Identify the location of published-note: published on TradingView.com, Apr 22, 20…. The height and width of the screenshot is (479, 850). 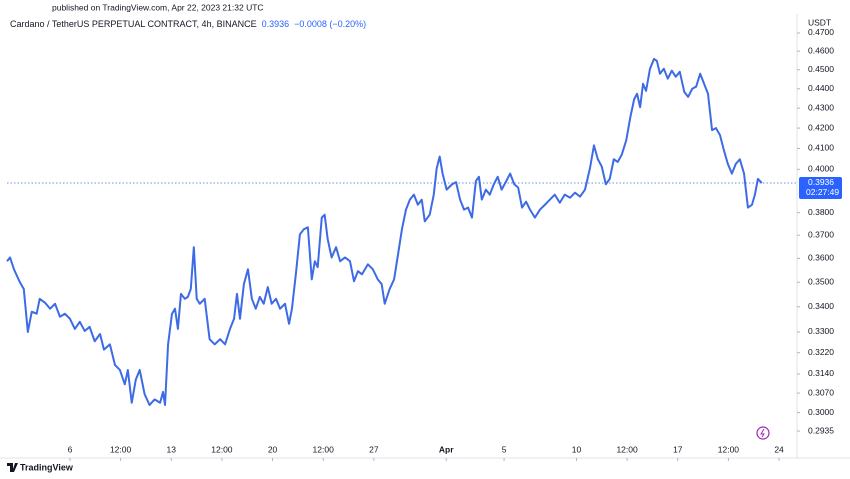
(158, 7).